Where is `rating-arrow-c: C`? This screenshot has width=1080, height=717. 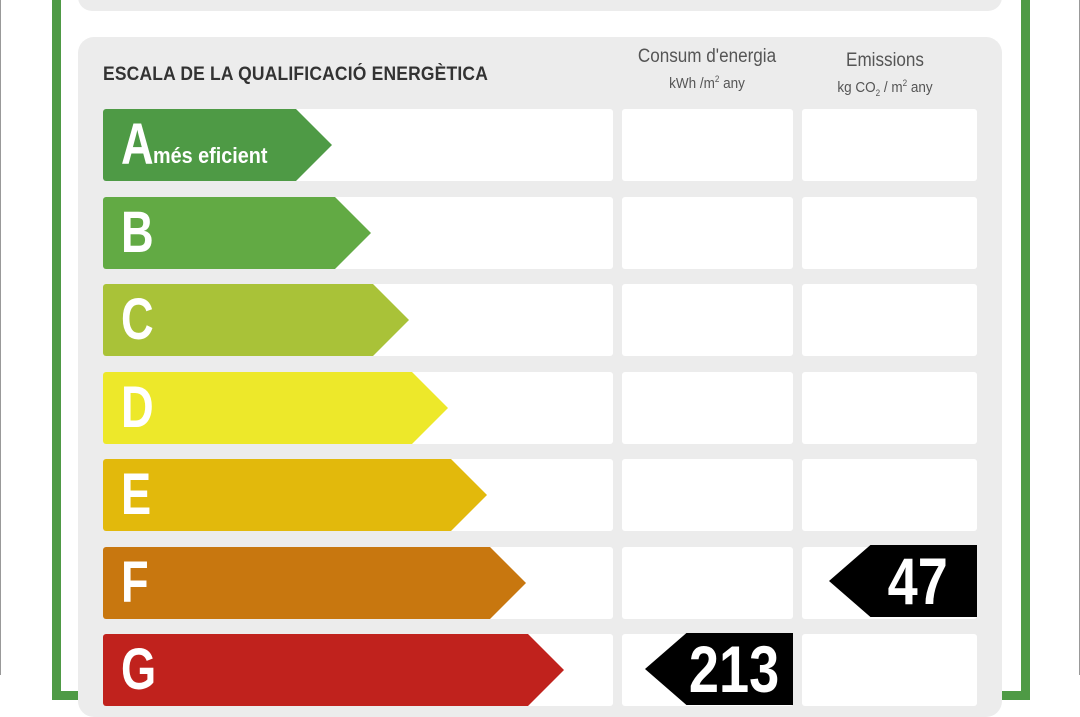 rating-arrow-c: C is located at coordinates (256, 320).